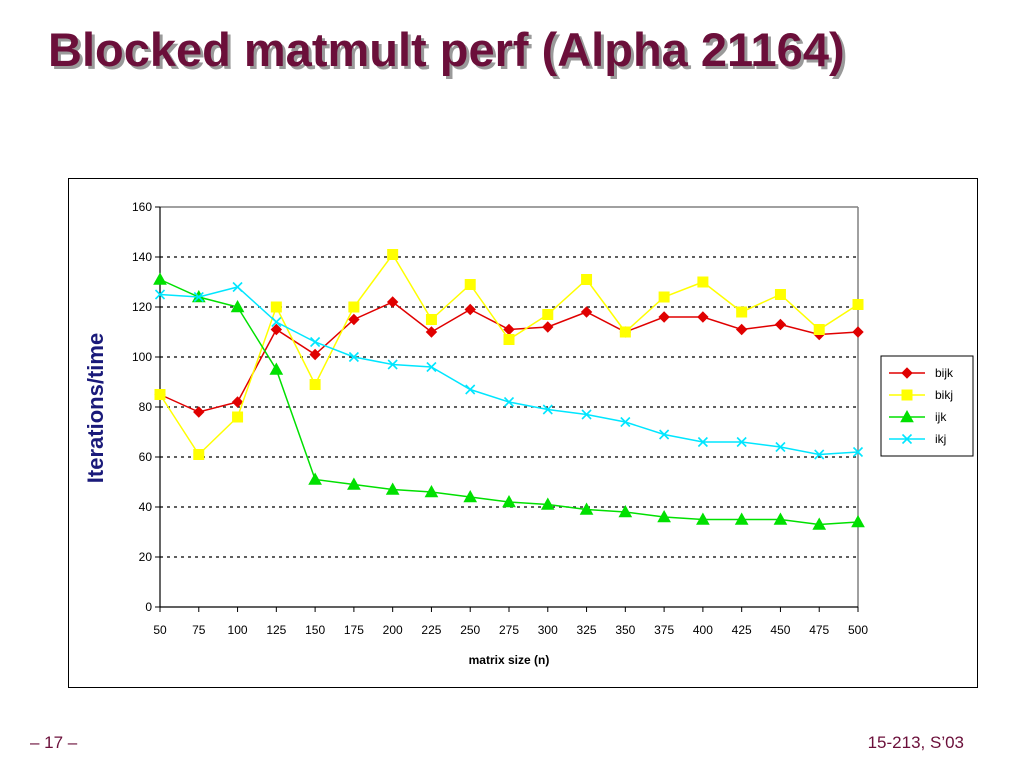  What do you see at coordinates (509, 660) in the screenshot?
I see `x-axis-label: matrix size (n)` at bounding box center [509, 660].